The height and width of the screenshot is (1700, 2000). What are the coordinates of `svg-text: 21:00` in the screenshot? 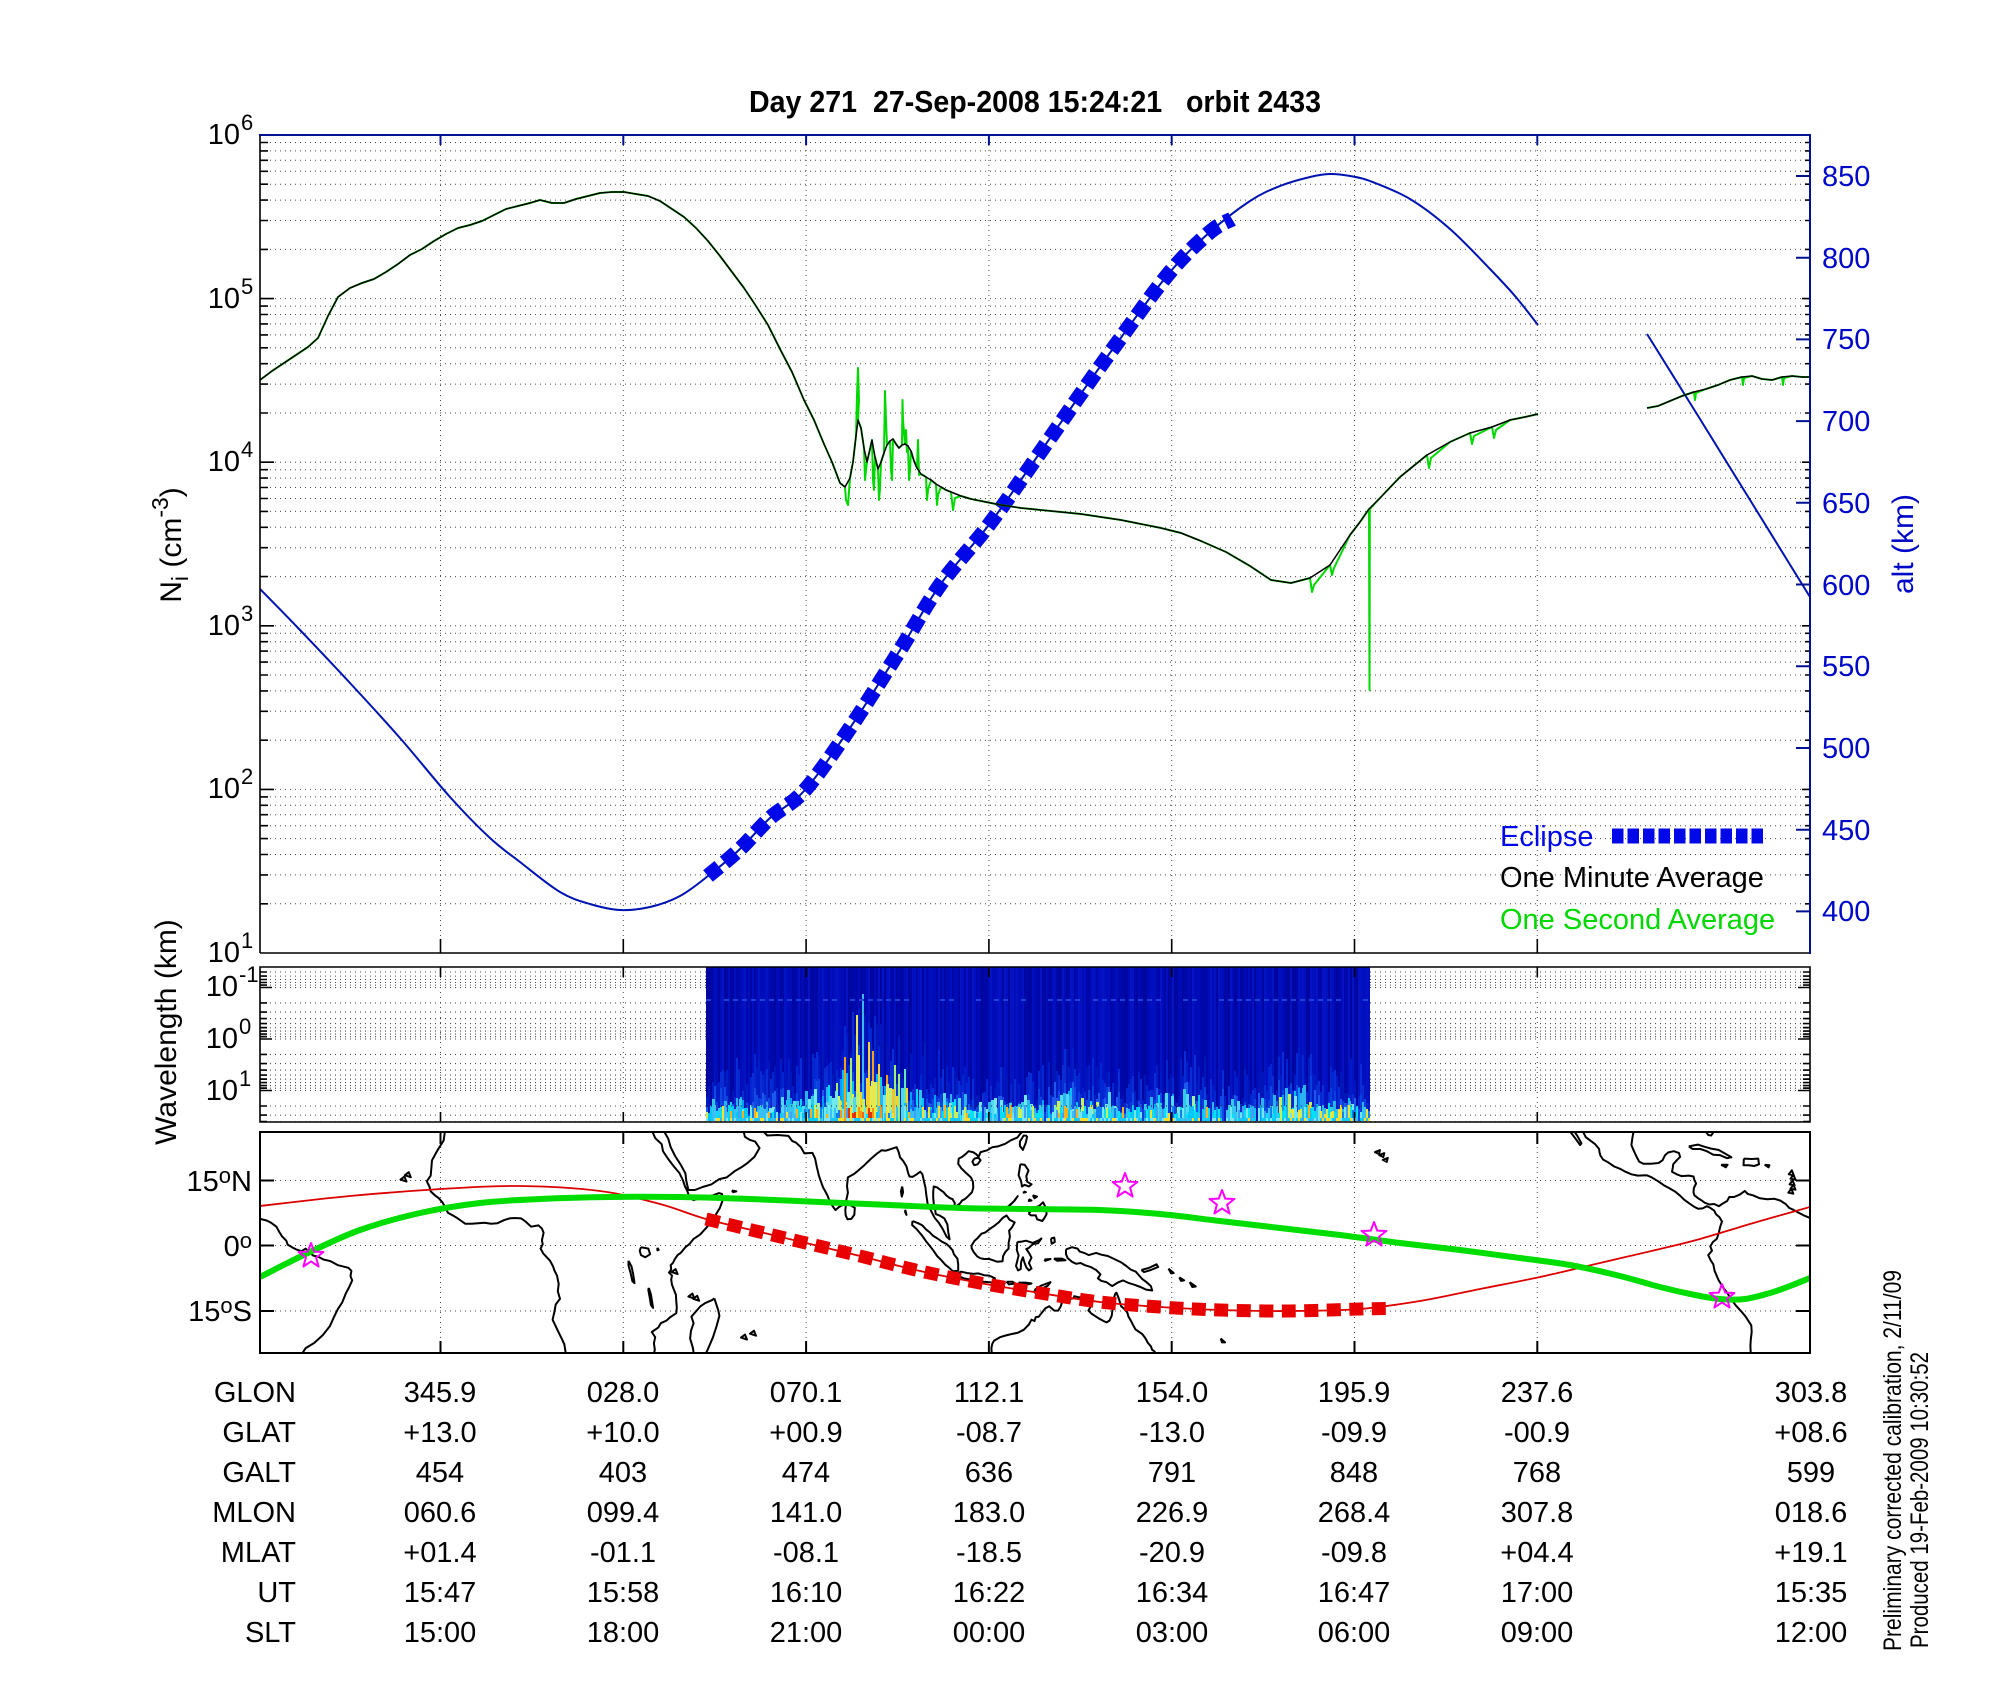 It's located at (806, 1633).